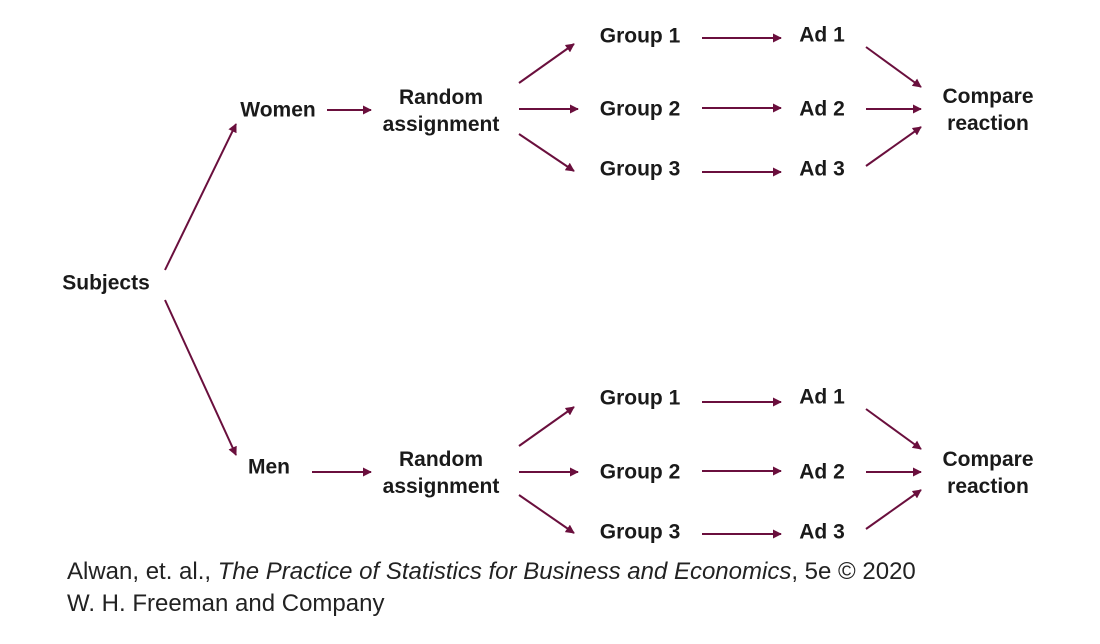  What do you see at coordinates (640, 472) in the screenshot?
I see `men-group-2-node: Group 2` at bounding box center [640, 472].